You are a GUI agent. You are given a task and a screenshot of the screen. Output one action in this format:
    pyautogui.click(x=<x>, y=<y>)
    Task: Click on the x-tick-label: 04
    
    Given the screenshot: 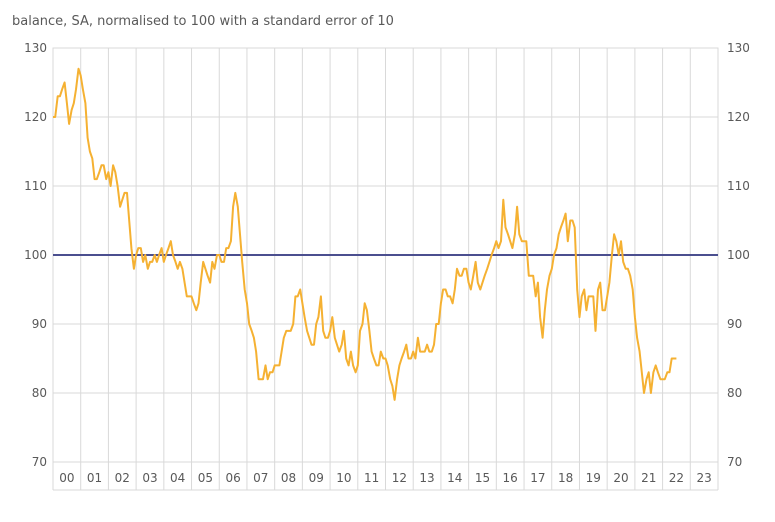 What is the action you would take?
    pyautogui.click(x=177, y=478)
    